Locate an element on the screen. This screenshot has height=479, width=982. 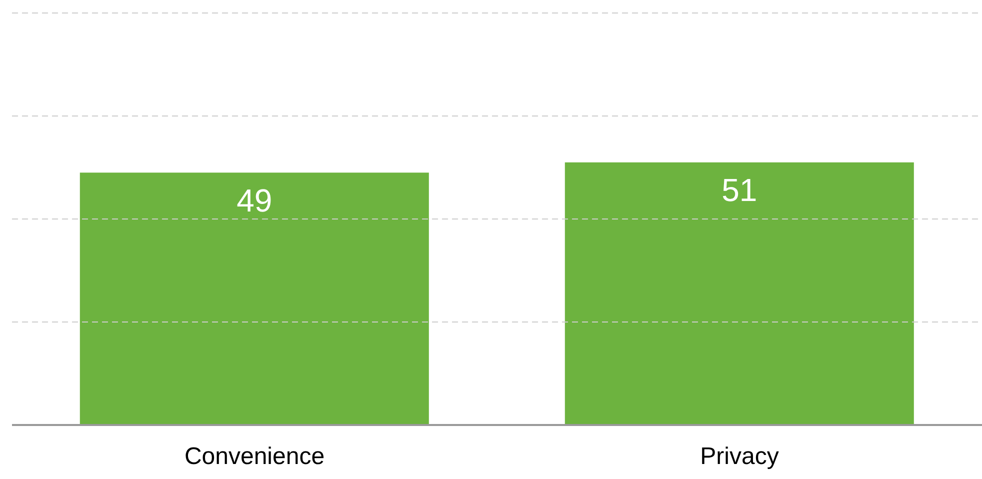
data-label: 49 is located at coordinates (254, 200).